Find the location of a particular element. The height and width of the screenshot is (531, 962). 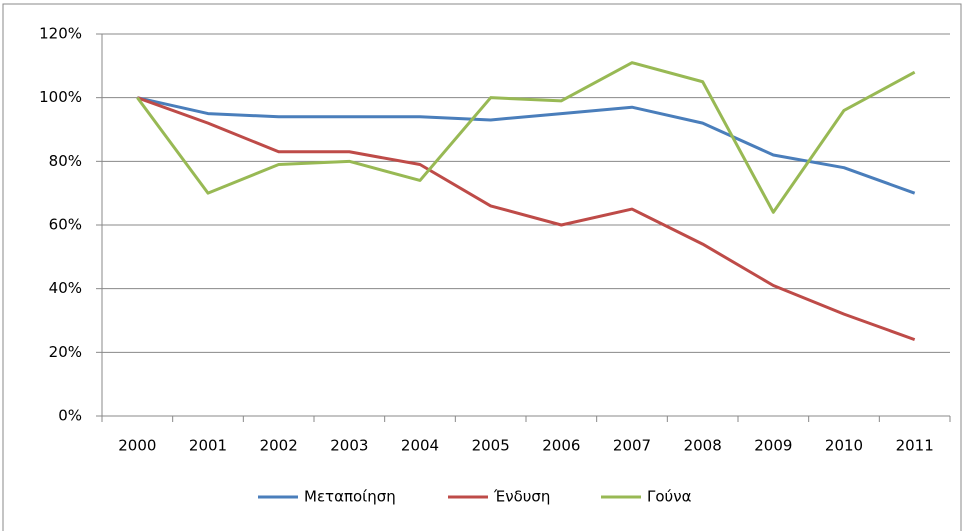

x-tick-label: 2001 is located at coordinates (208, 446).